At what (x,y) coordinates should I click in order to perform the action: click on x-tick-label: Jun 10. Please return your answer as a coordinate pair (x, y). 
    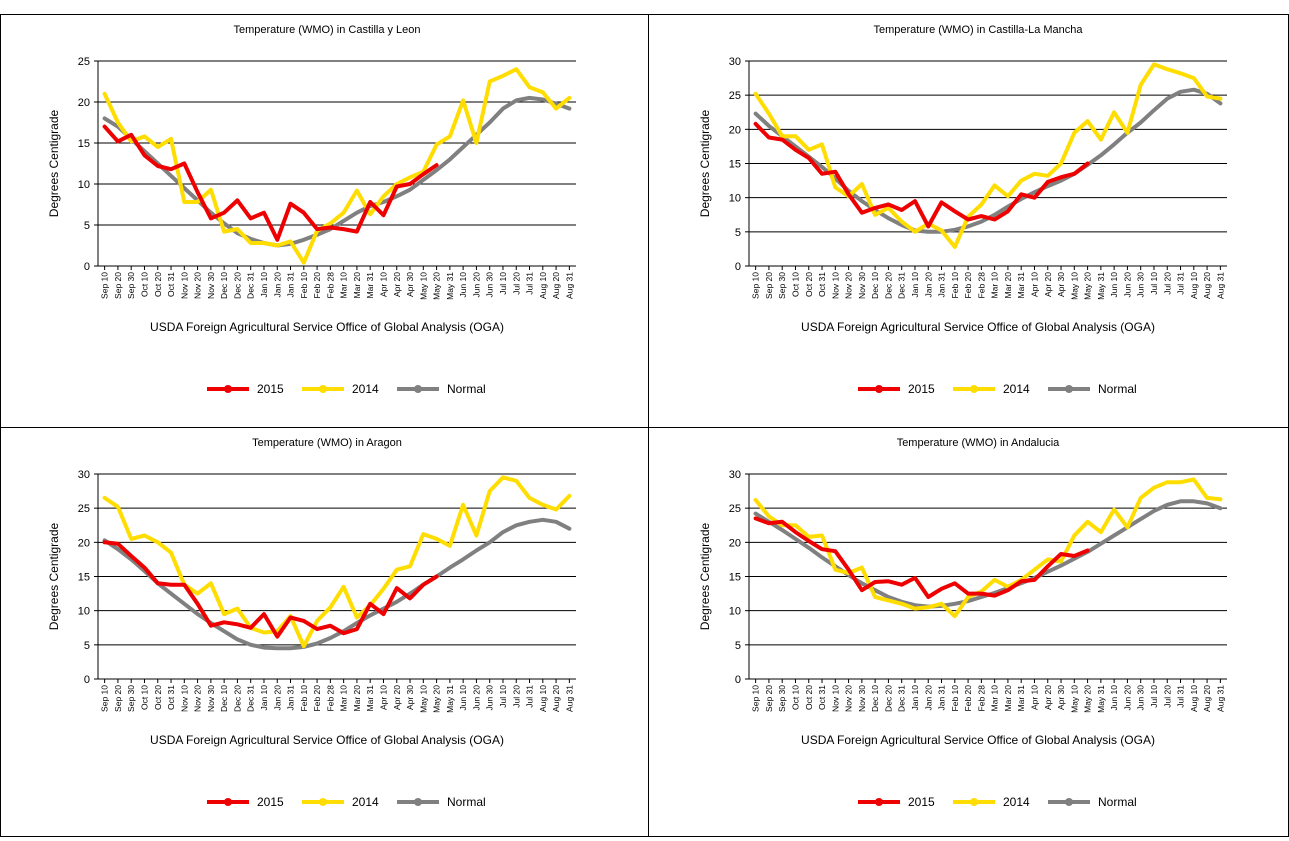
    Looking at the image, I should click on (1114, 698).